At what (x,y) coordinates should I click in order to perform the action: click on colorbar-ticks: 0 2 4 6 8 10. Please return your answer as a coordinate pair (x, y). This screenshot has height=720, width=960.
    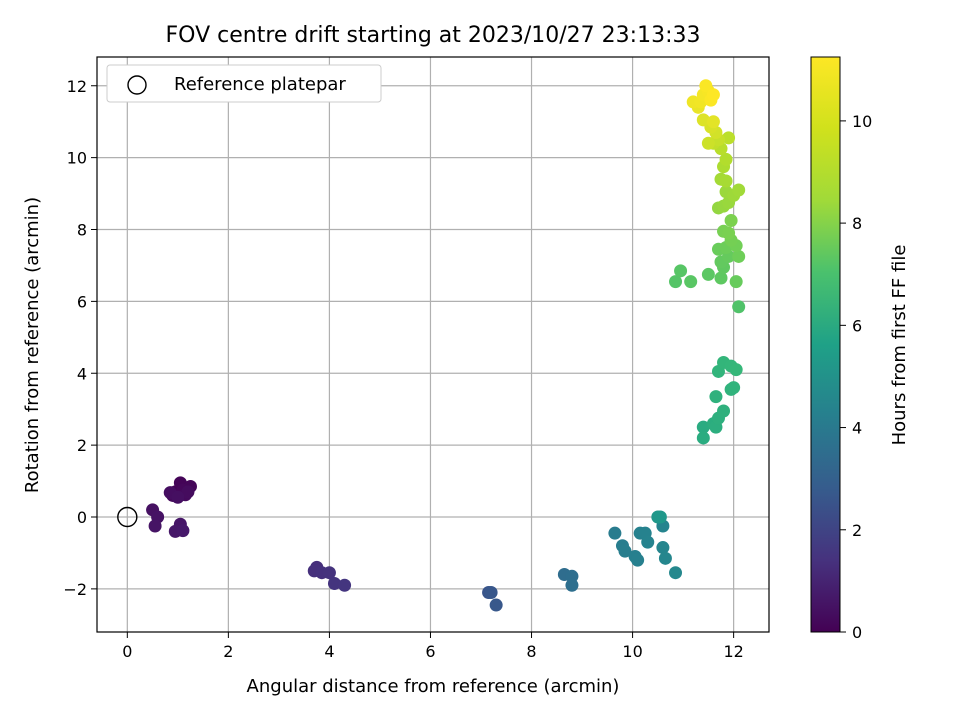
    Looking at the image, I should click on (856, 377).